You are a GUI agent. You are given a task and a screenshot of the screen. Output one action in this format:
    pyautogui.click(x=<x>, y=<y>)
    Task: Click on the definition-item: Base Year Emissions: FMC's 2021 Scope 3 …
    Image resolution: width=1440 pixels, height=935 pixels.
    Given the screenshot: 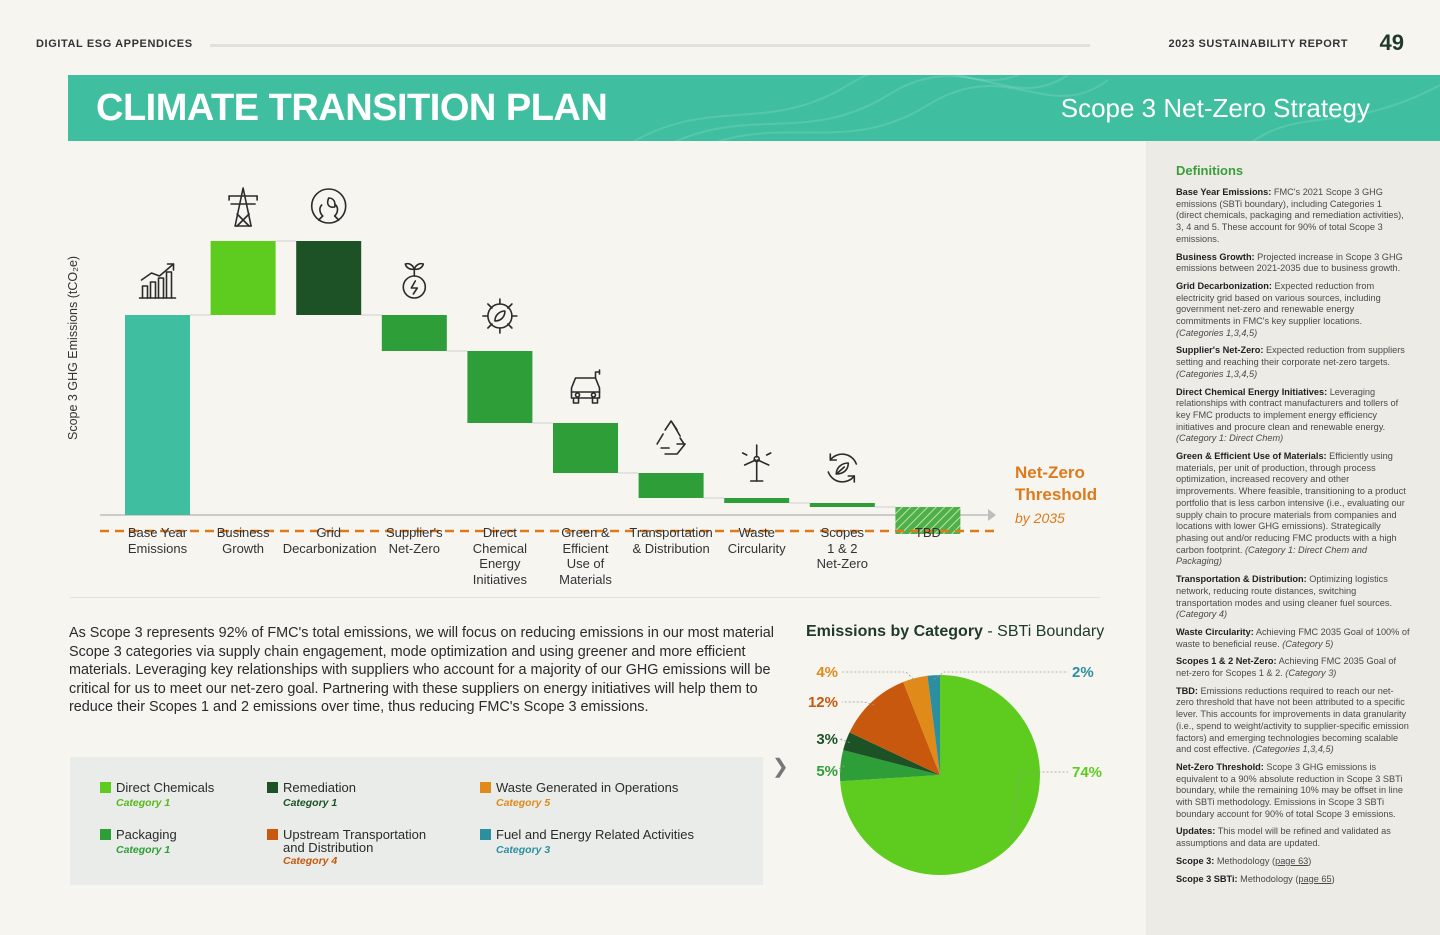 What is the action you would take?
    pyautogui.click(x=1293, y=216)
    